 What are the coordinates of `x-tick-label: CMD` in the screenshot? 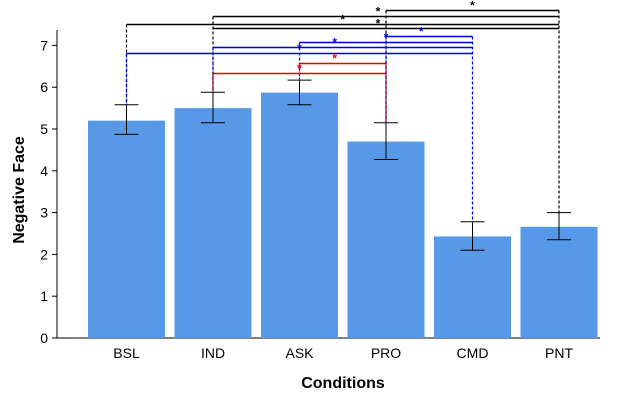 It's located at (473, 353).